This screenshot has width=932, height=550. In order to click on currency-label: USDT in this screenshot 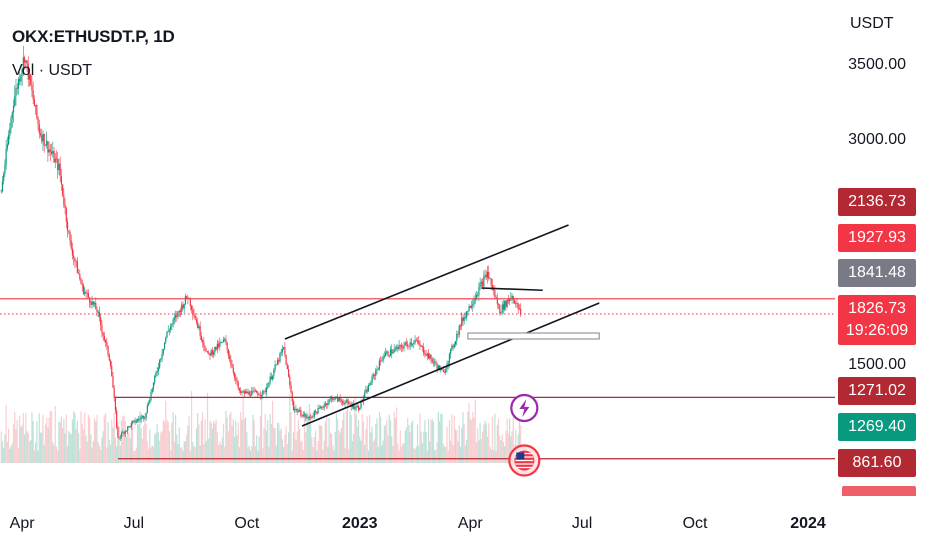, I will do `click(872, 23)`.